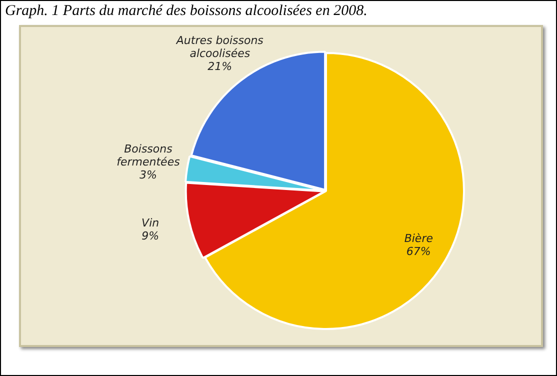 Image resolution: width=557 pixels, height=376 pixels. Describe the element at coordinates (148, 175) in the screenshot. I see `data-label: 3%` at that location.